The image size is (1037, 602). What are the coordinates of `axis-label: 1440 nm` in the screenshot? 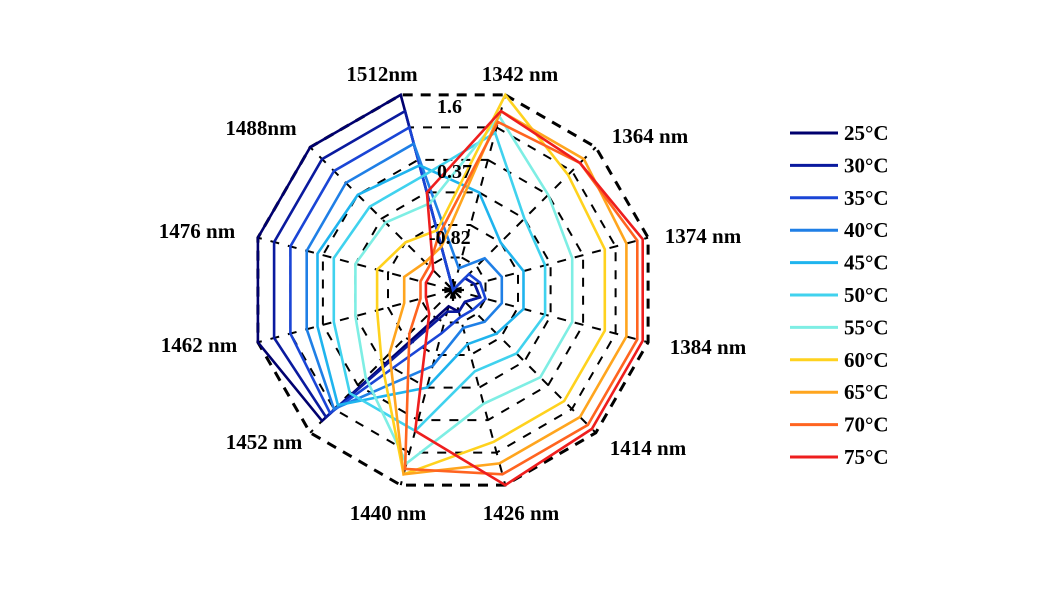 It's located at (388, 513).